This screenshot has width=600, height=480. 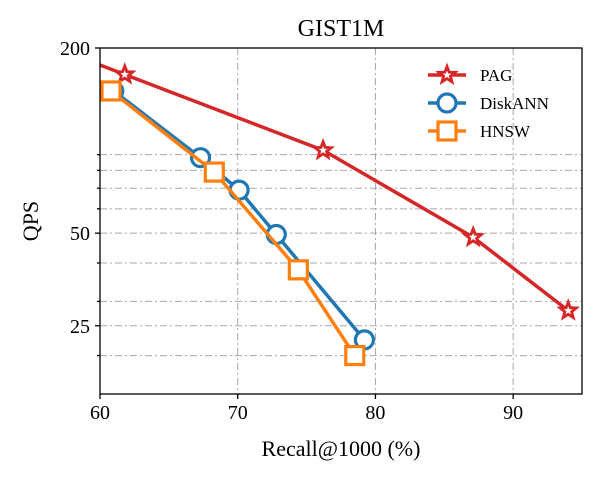 I want to click on x-axis-label: Recall@1000 (%), so click(x=341, y=448).